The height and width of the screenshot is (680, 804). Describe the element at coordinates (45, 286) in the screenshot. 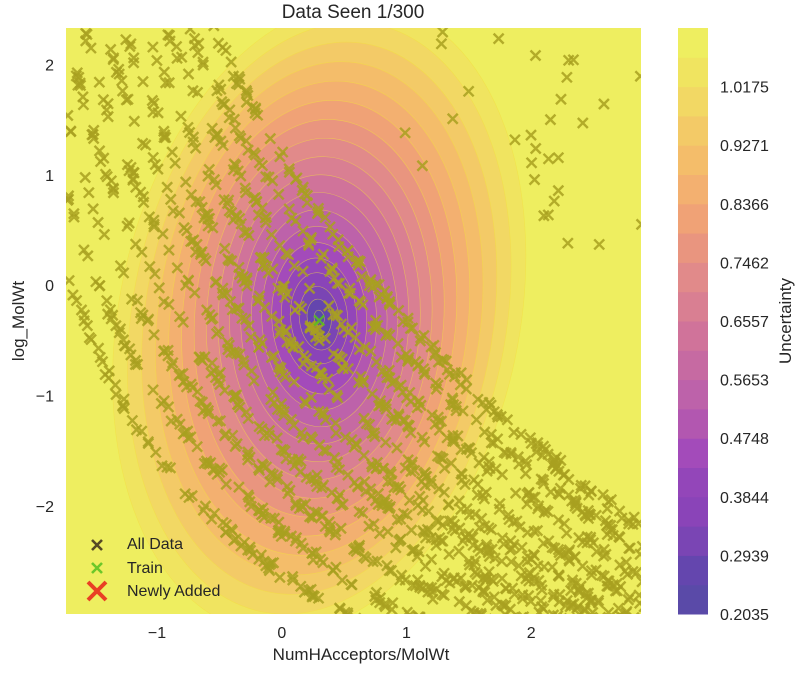

I see `y-axis: 2 1 0 −1 −2` at that location.